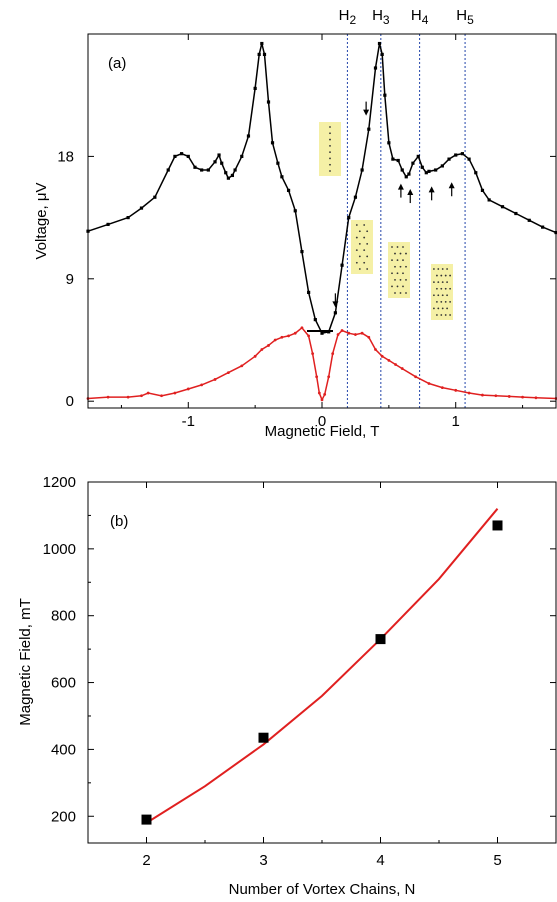 The width and height of the screenshot is (557, 902). What do you see at coordinates (188, 421) in the screenshot?
I see `a-x-tick-label: -1` at bounding box center [188, 421].